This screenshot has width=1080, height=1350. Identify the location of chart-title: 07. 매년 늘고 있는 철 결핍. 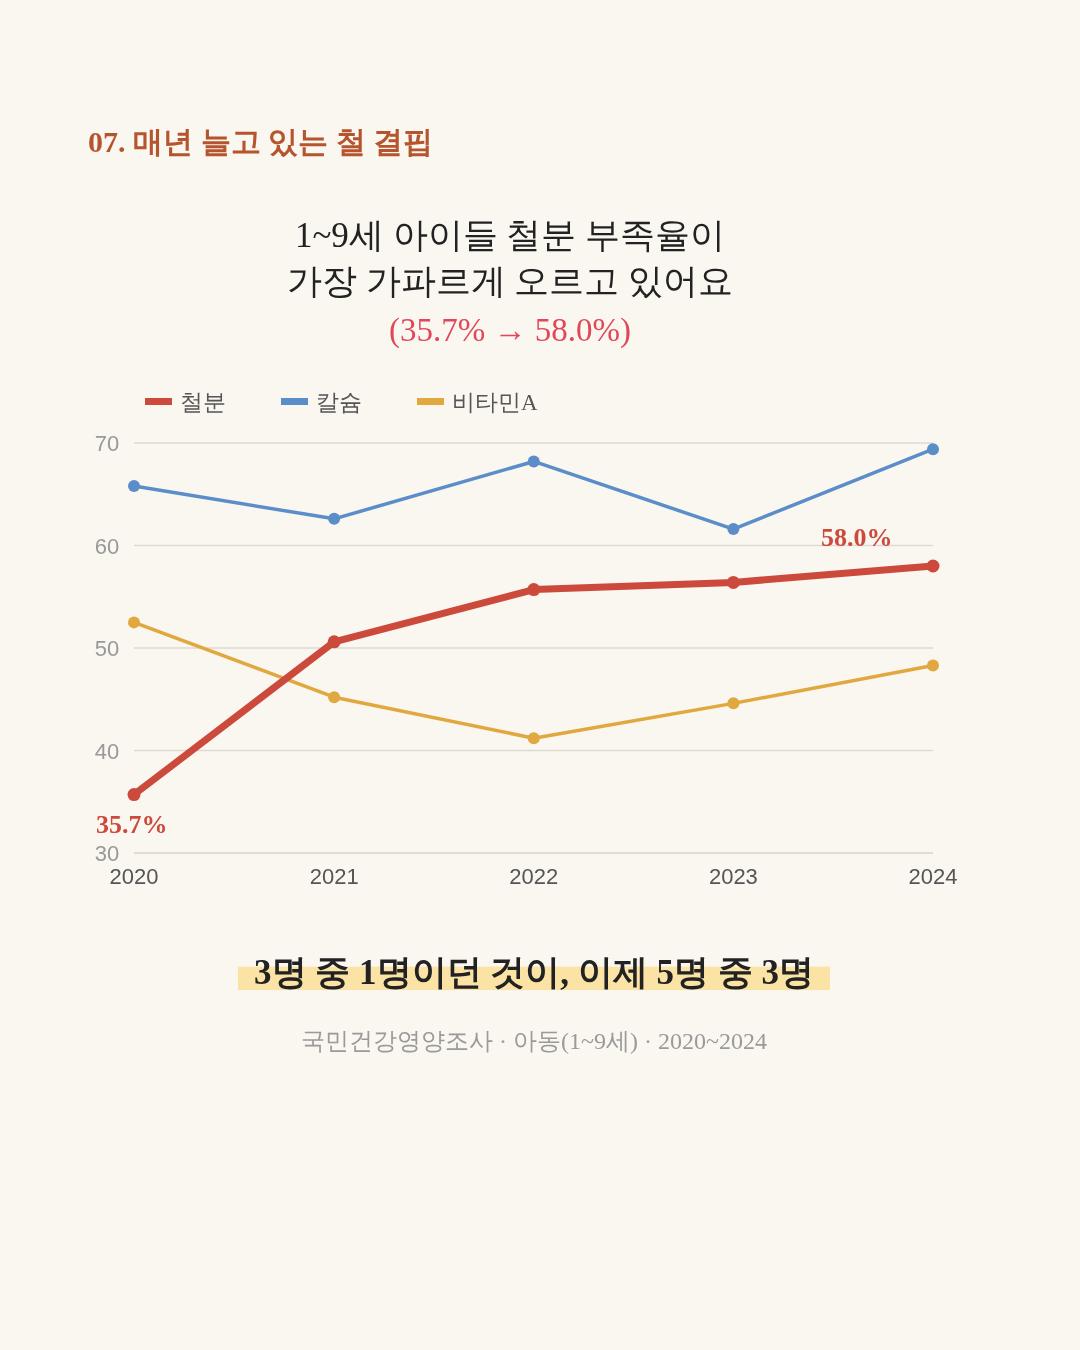
(260, 141).